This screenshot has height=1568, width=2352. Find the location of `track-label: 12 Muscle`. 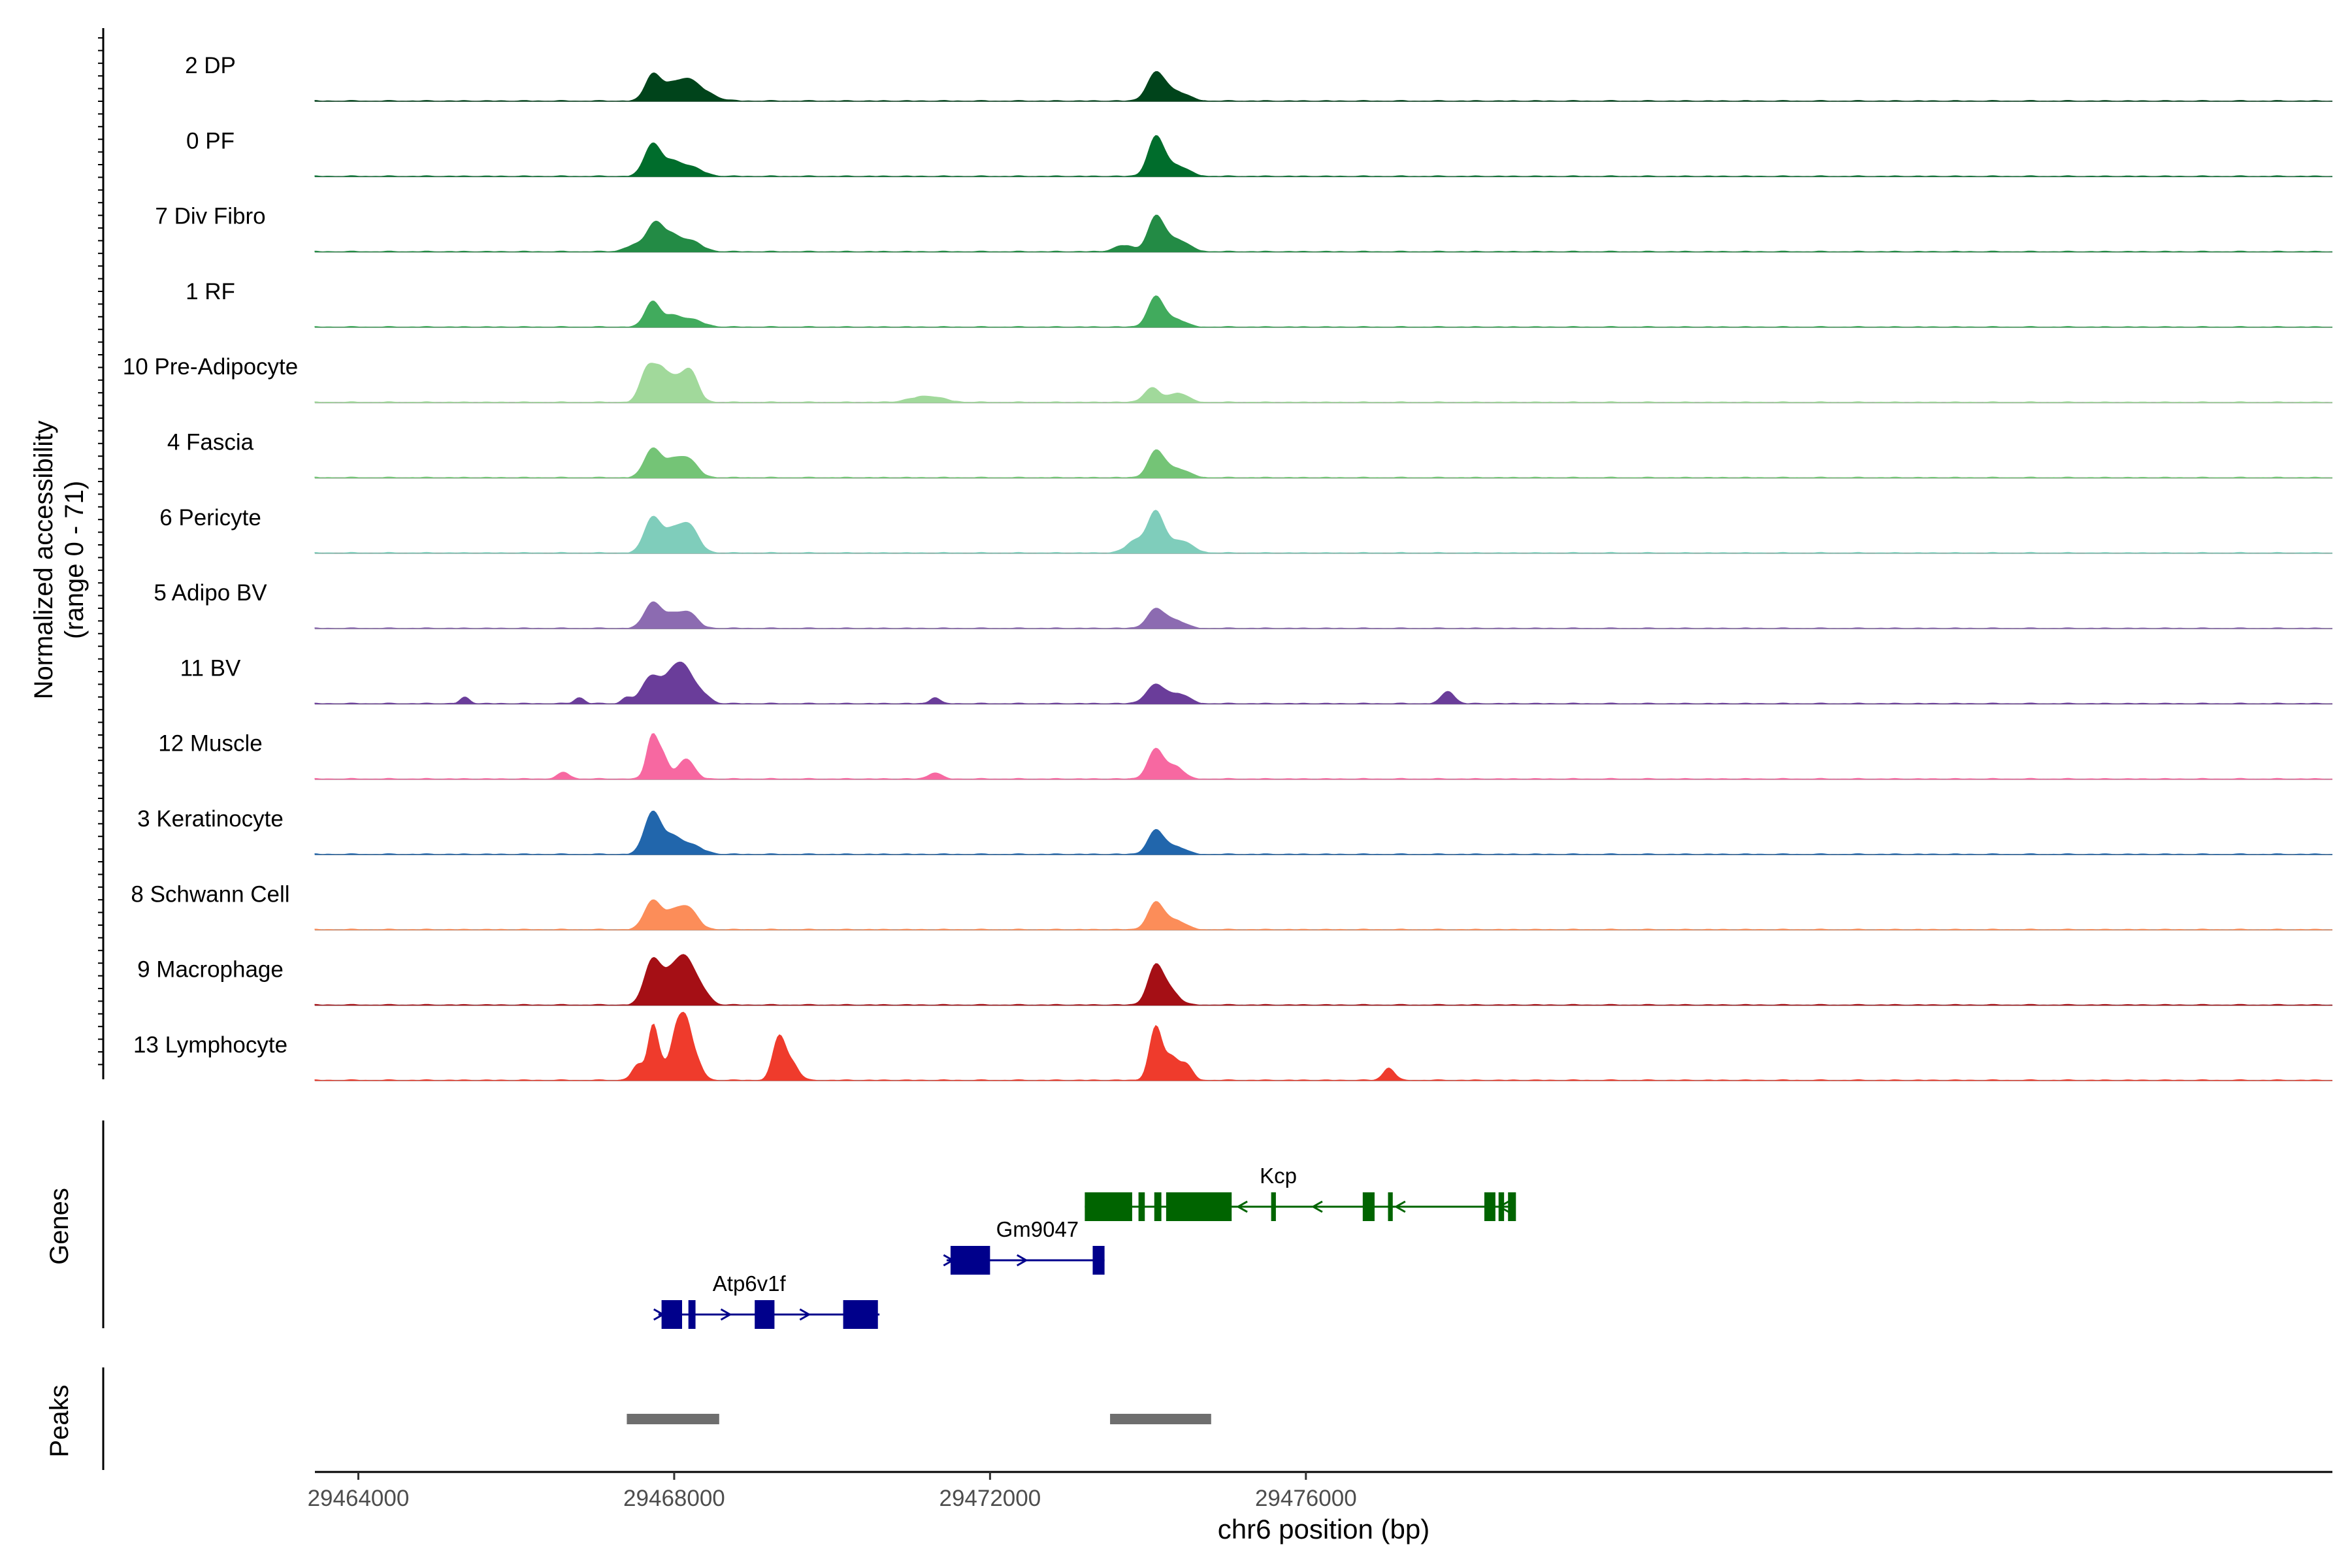

track-label: 12 Muscle is located at coordinates (210, 744).